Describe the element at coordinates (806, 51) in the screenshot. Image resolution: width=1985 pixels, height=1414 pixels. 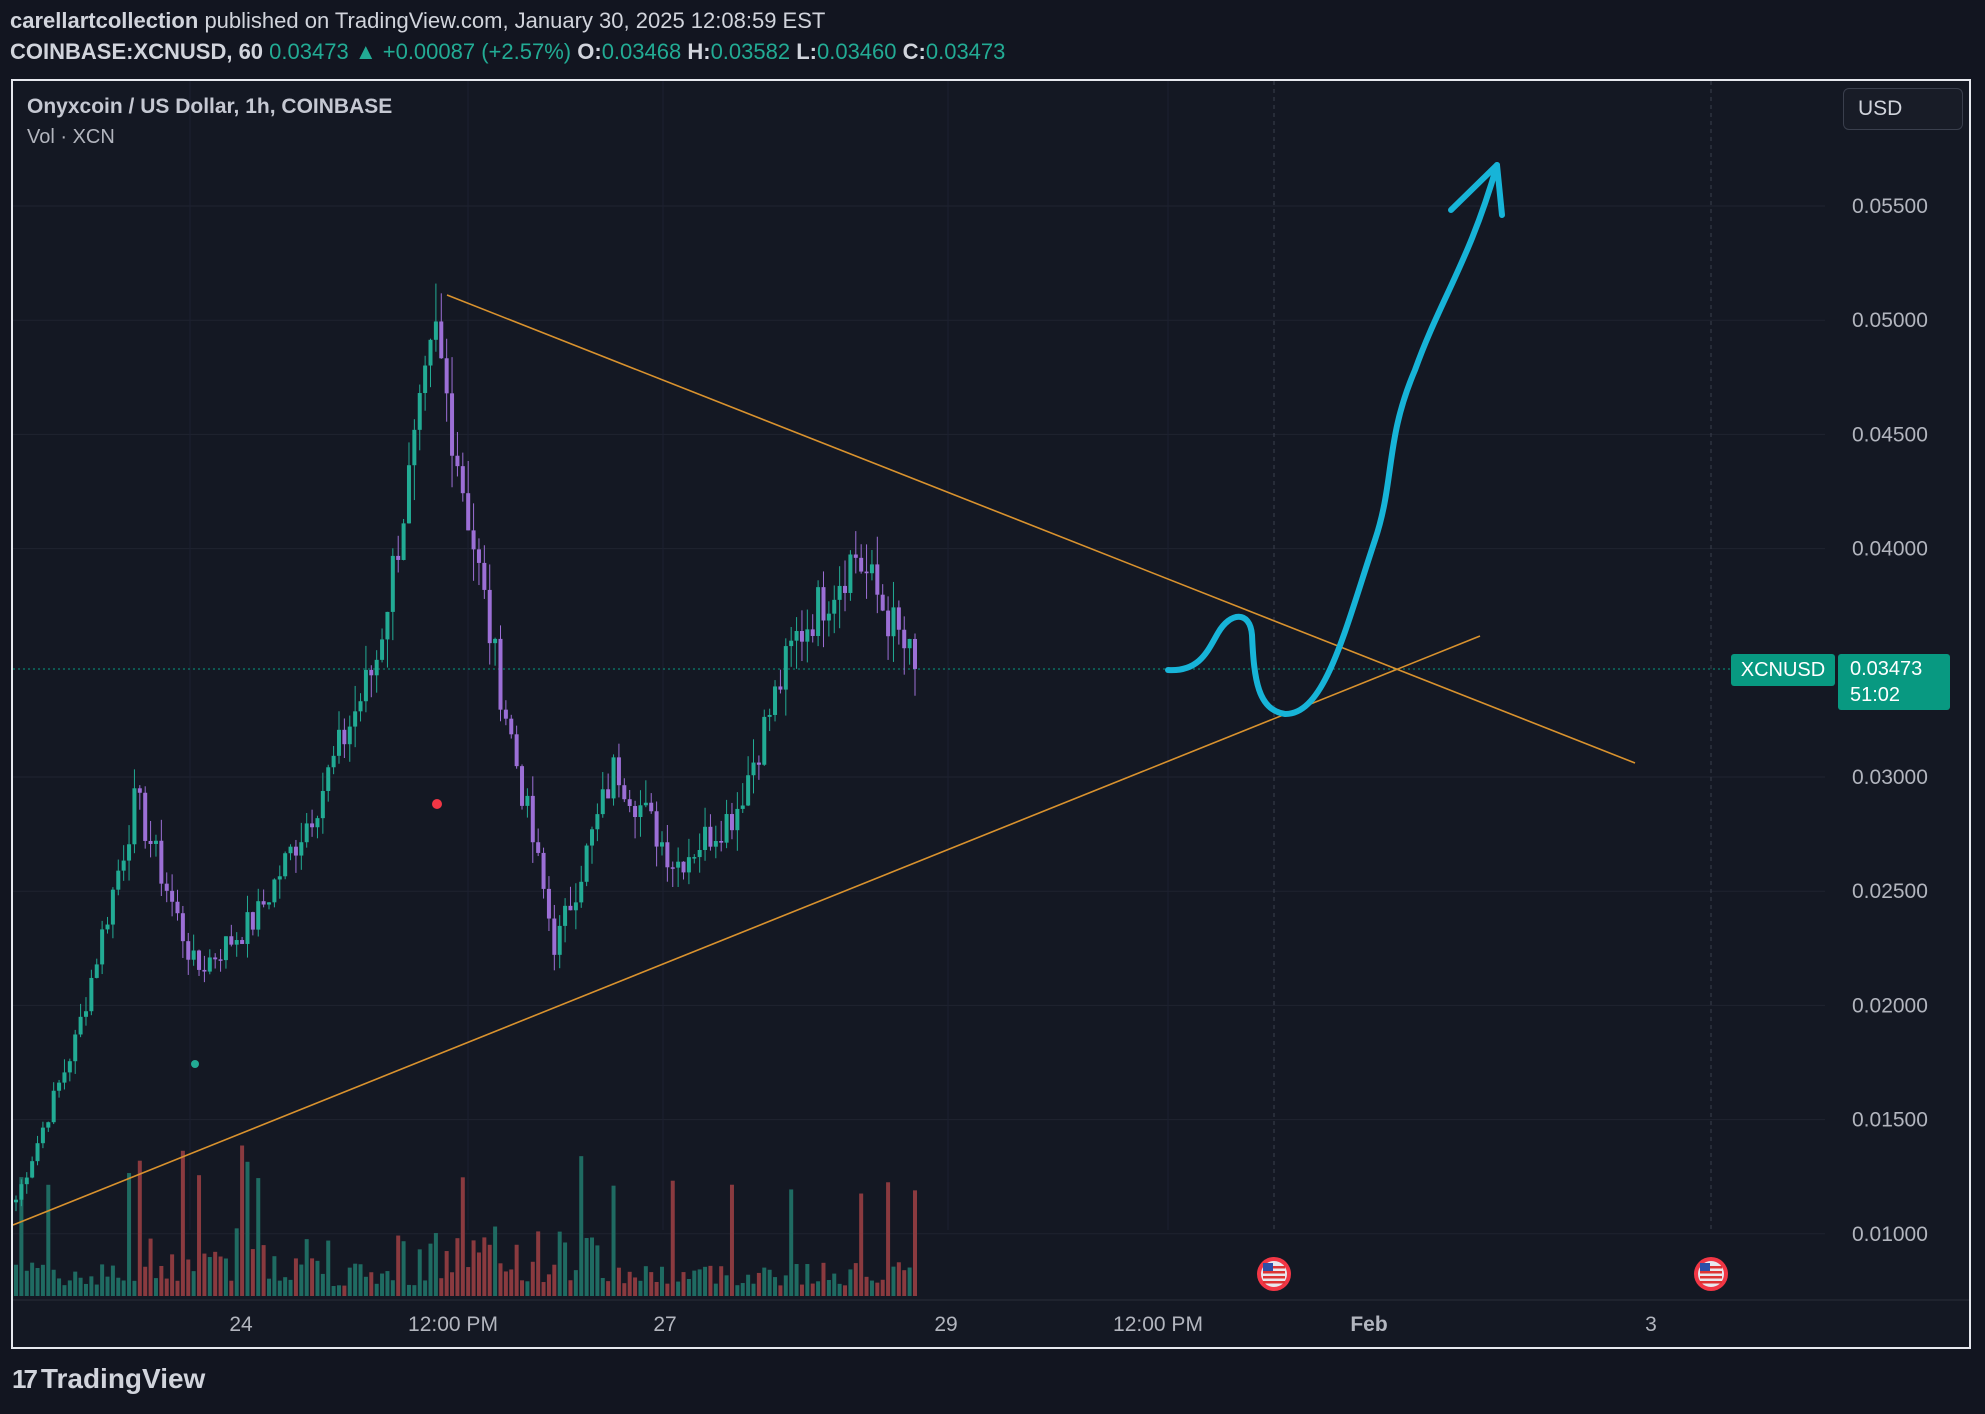
I see `low-label: L:` at that location.